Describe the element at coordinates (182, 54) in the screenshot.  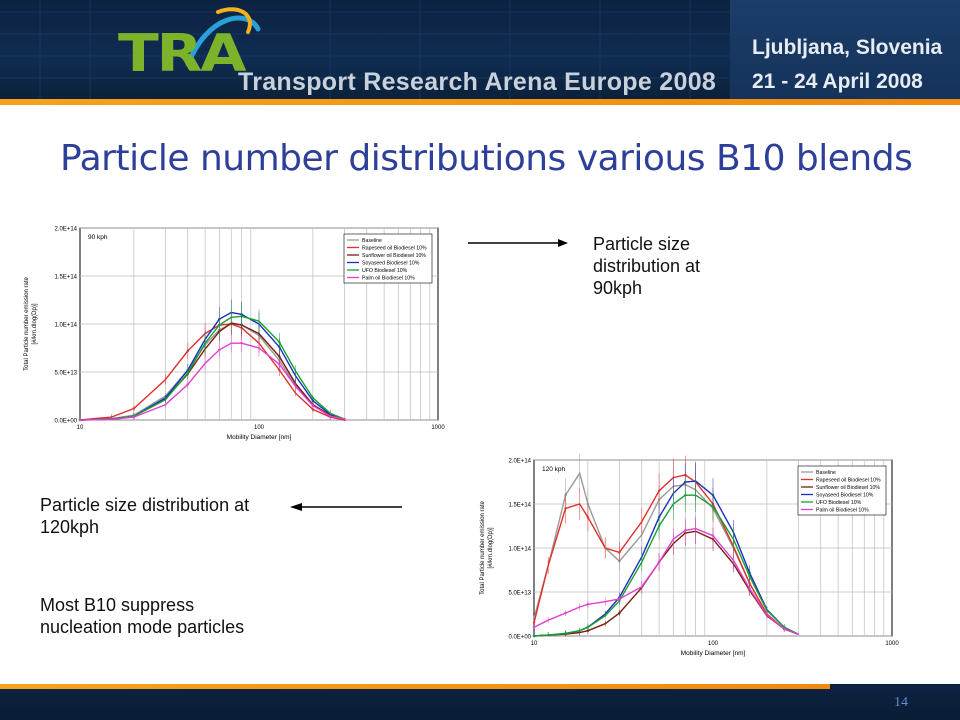
I see `tra-logo: TRA` at that location.